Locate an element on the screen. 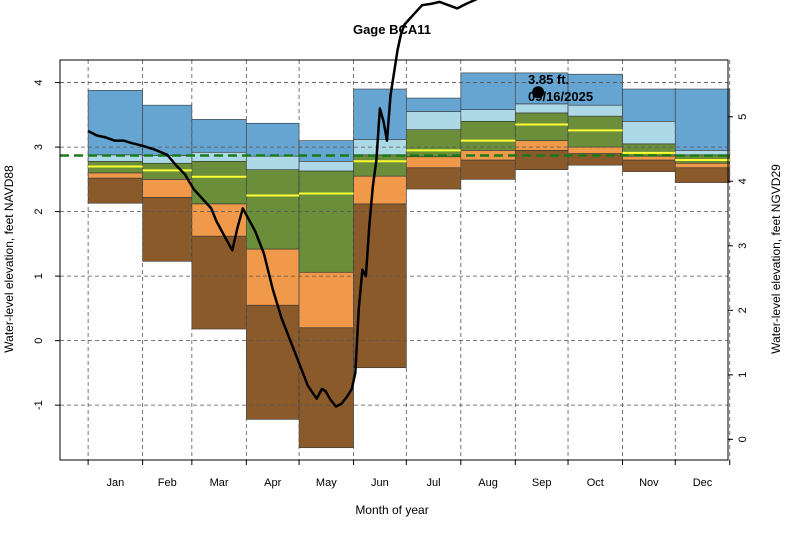 The width and height of the screenshot is (800, 533). band-p75-p90-mar is located at coordinates (219, 156).